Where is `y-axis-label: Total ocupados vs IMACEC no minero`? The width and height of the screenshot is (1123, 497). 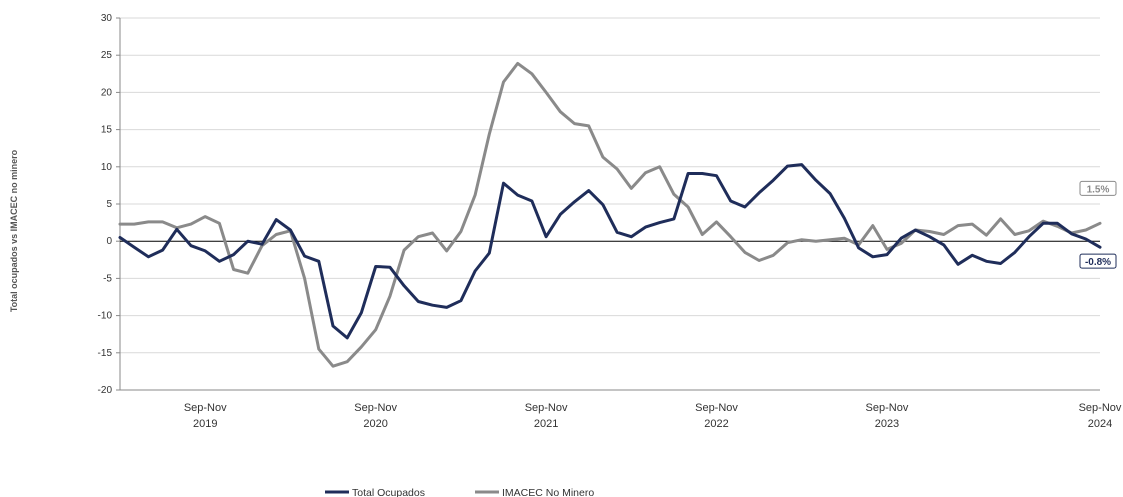 y-axis-label: Total ocupados vs IMACEC no minero is located at coordinates (14, 230).